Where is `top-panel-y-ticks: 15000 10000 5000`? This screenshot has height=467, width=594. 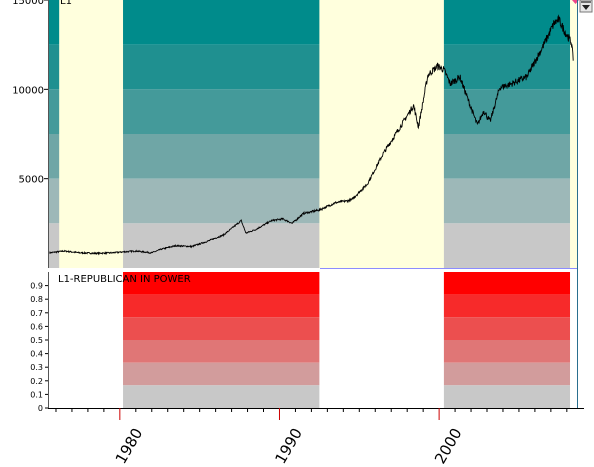
top-panel-y-ticks: 15000 10000 5000 is located at coordinates (30, 93).